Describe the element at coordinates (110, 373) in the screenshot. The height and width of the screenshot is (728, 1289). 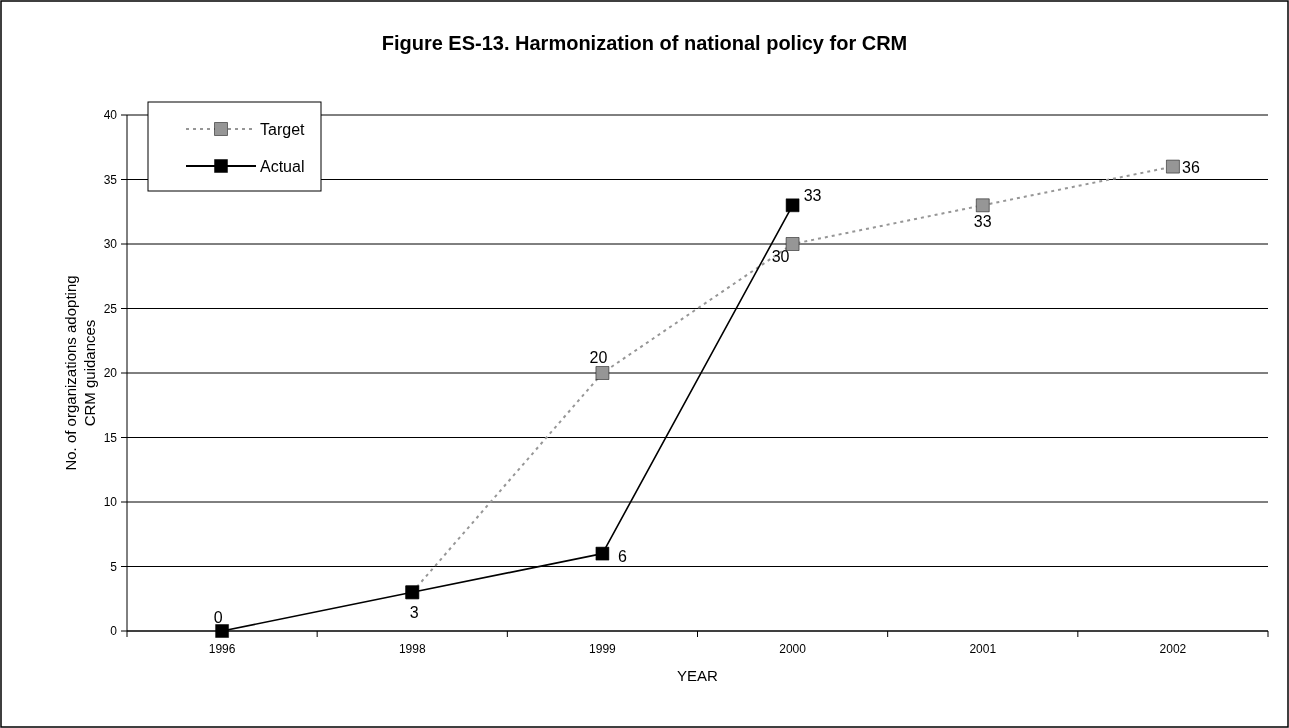
I see `y-tick-label: 20` at that location.